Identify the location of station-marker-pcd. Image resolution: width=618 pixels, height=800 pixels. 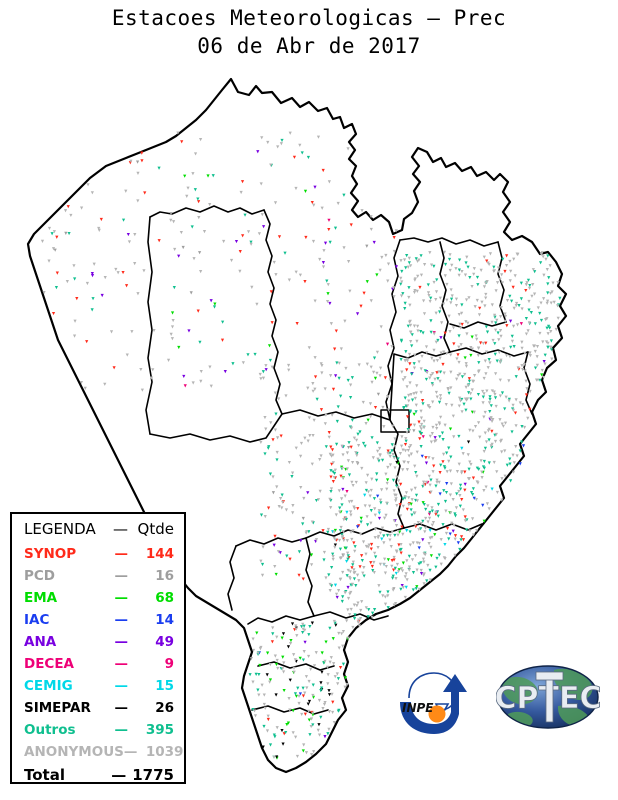
(273, 493).